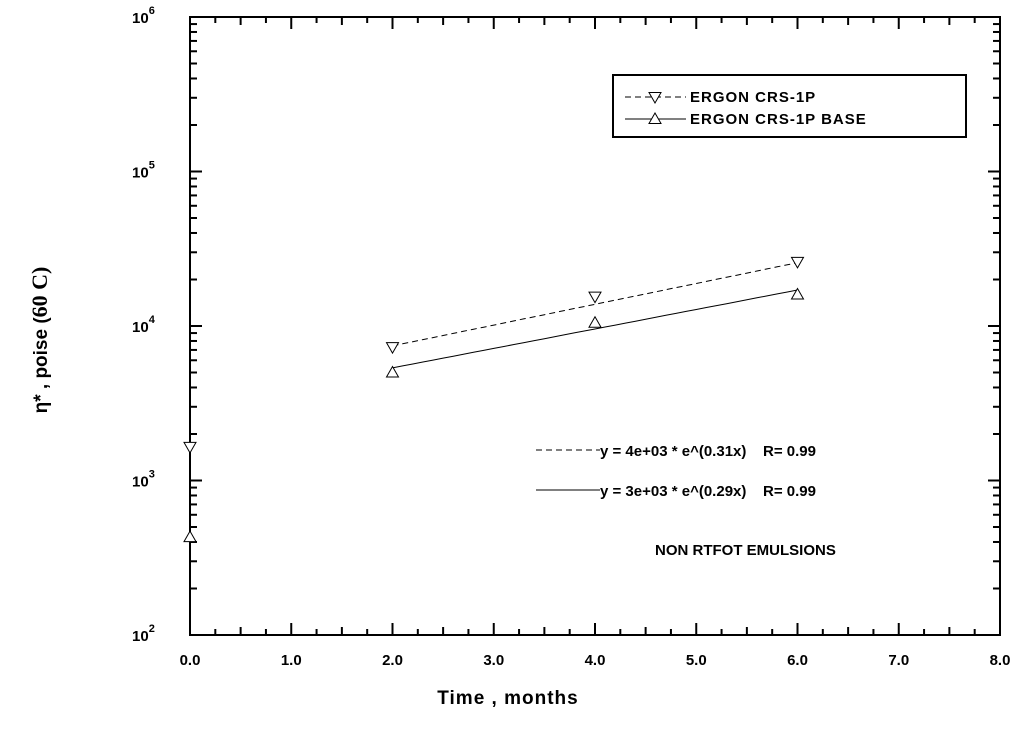  Describe the element at coordinates (493, 660) in the screenshot. I see `x-tick-label: 3.0` at that location.